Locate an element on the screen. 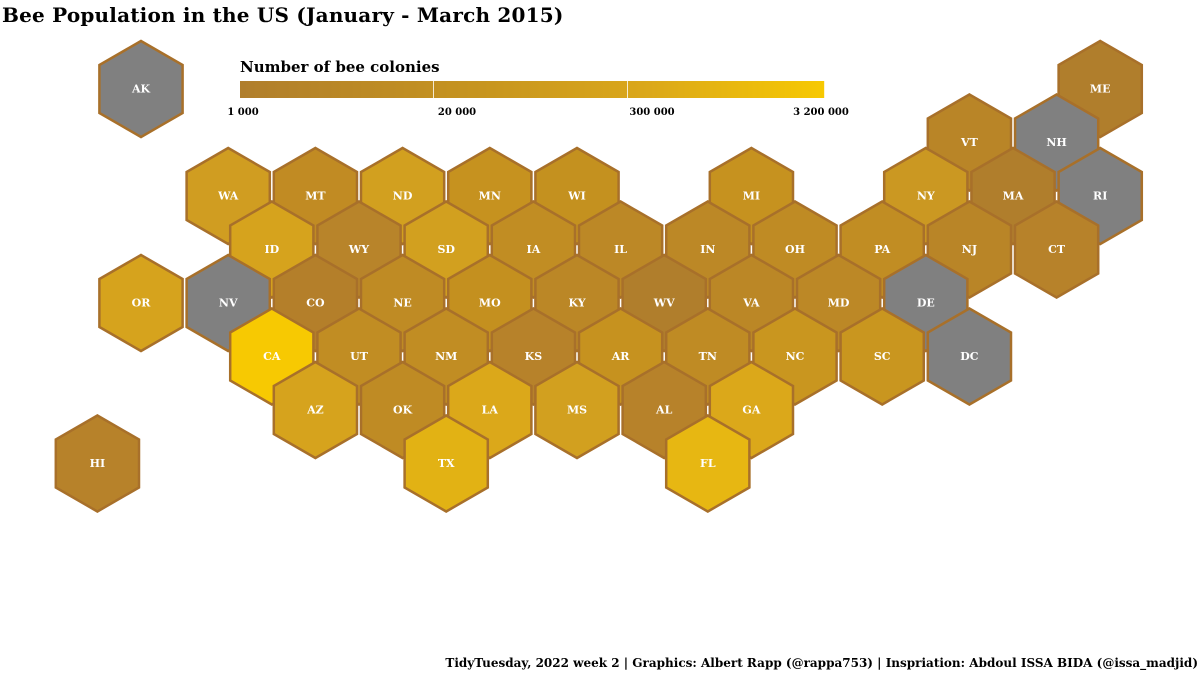 Image resolution: width=1200 pixels, height=675 pixels. legend-label: 300 000 is located at coordinates (652, 112).